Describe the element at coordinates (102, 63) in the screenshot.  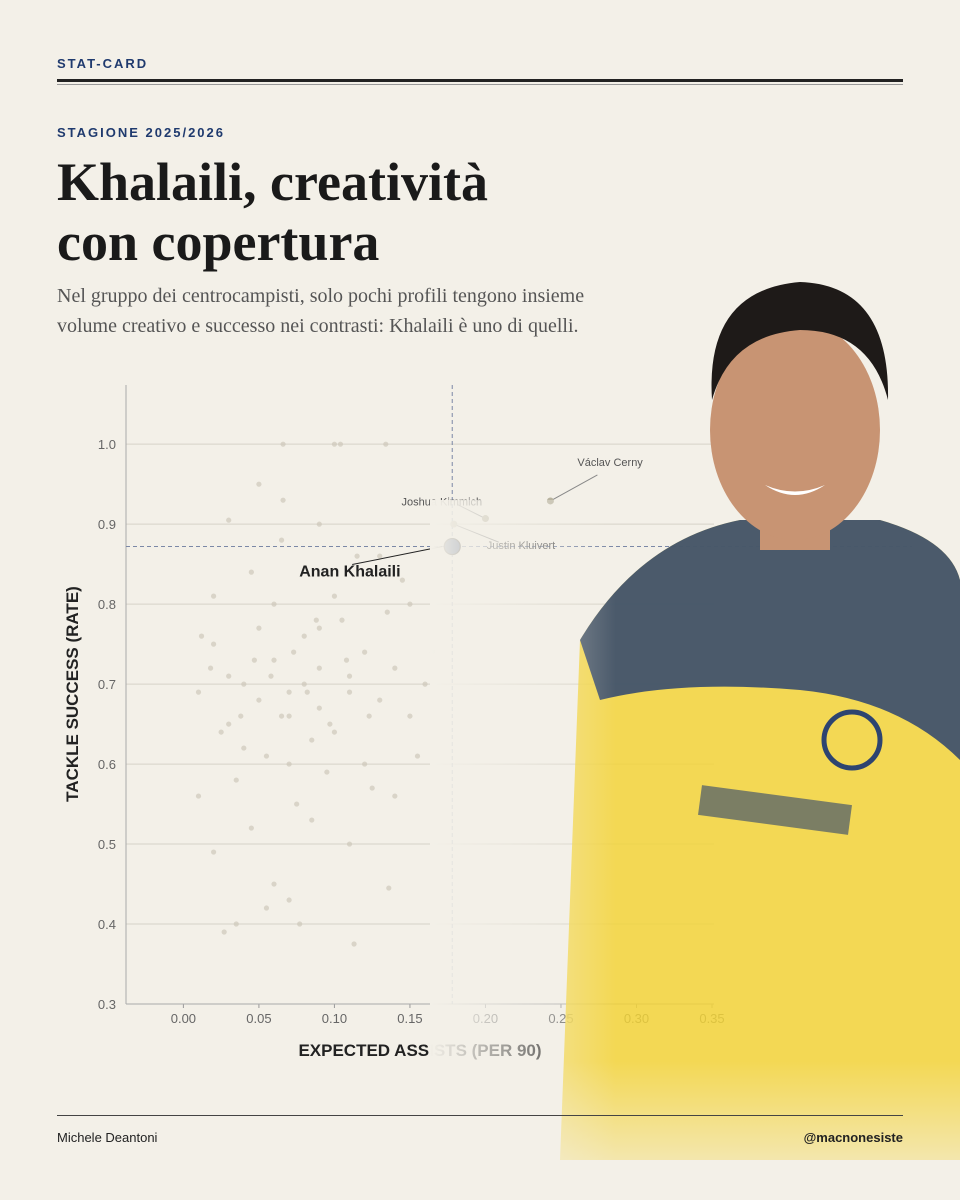
I see `kicker: STAT-CARD` at that location.